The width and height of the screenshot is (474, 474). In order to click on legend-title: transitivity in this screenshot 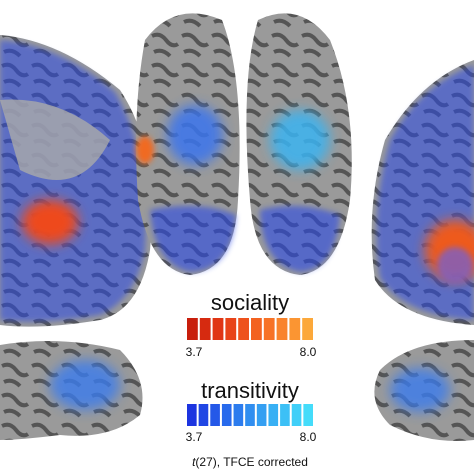, I will do `click(250, 390)`.